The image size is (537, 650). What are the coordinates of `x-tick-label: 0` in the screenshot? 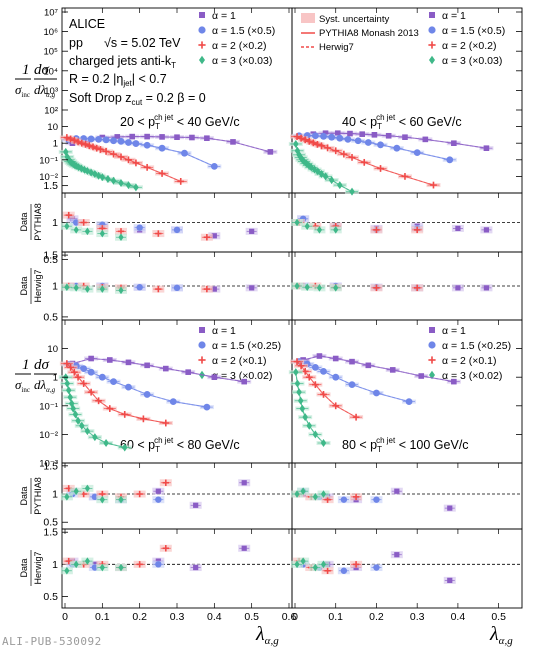 It's located at (295, 617).